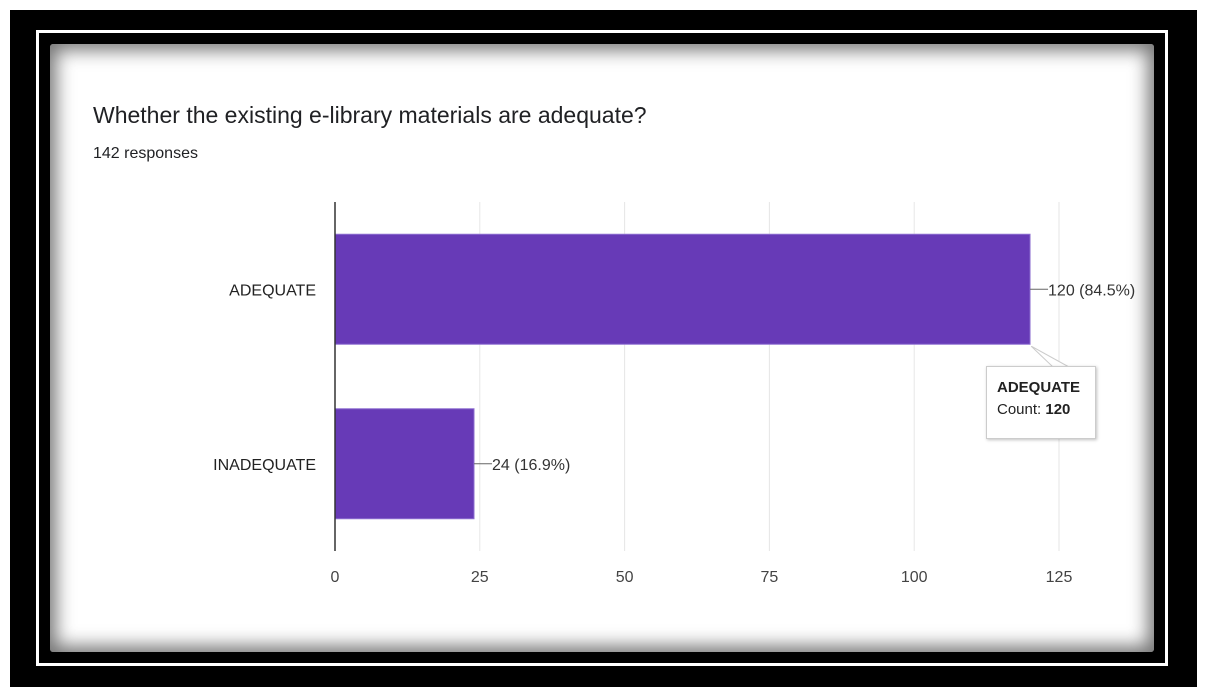  I want to click on tooltip-count-line: Count: 120, so click(1041, 410).